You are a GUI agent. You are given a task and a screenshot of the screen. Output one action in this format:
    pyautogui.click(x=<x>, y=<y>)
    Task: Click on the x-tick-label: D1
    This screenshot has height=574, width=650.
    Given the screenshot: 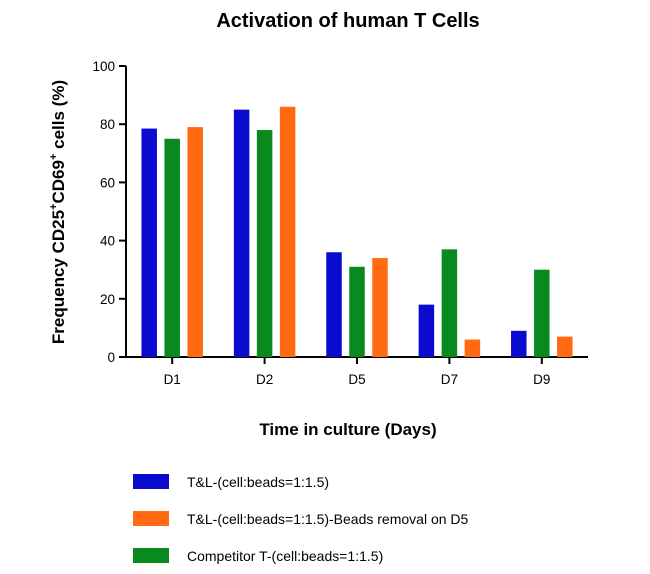 What is the action you would take?
    pyautogui.click(x=172, y=379)
    